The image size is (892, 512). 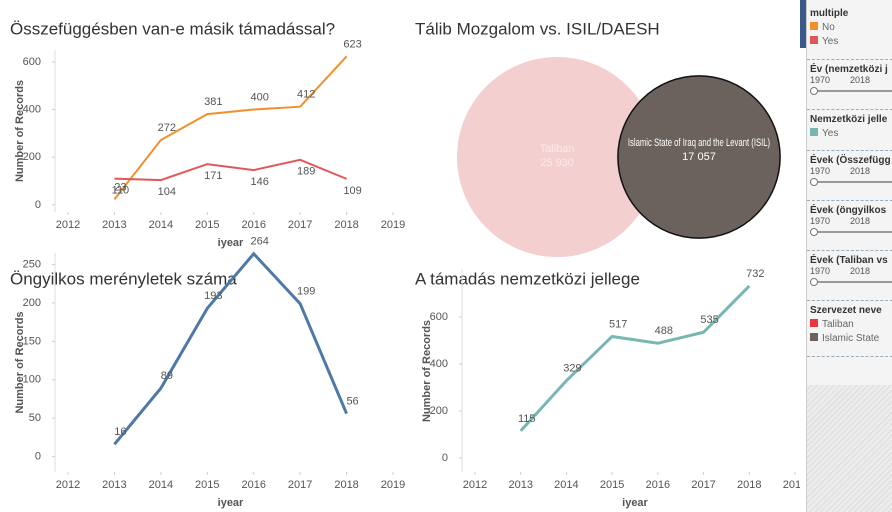 I want to click on x-tick-label: 2015, so click(x=612, y=485).